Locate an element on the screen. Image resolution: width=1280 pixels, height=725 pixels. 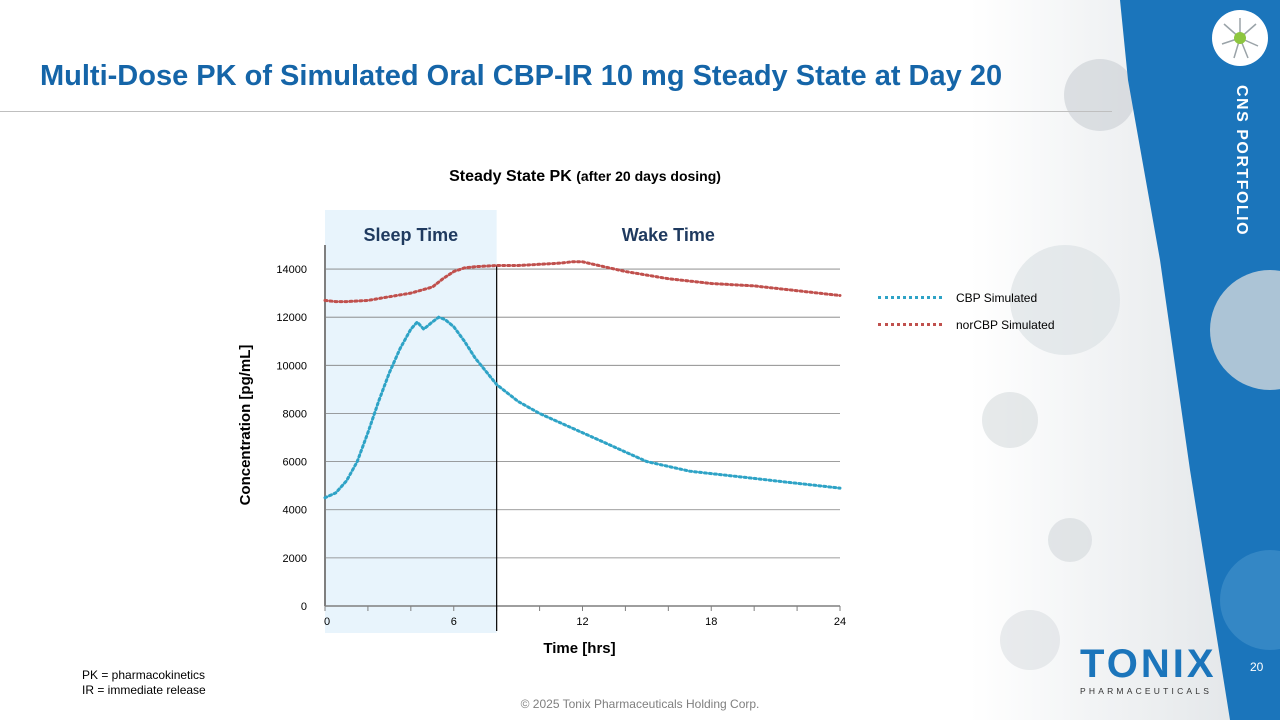
title-divider is located at coordinates (556, 111).